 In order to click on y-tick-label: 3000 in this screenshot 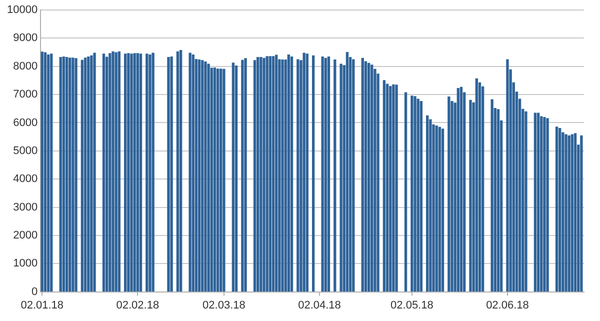, I will do `click(25, 207)`.